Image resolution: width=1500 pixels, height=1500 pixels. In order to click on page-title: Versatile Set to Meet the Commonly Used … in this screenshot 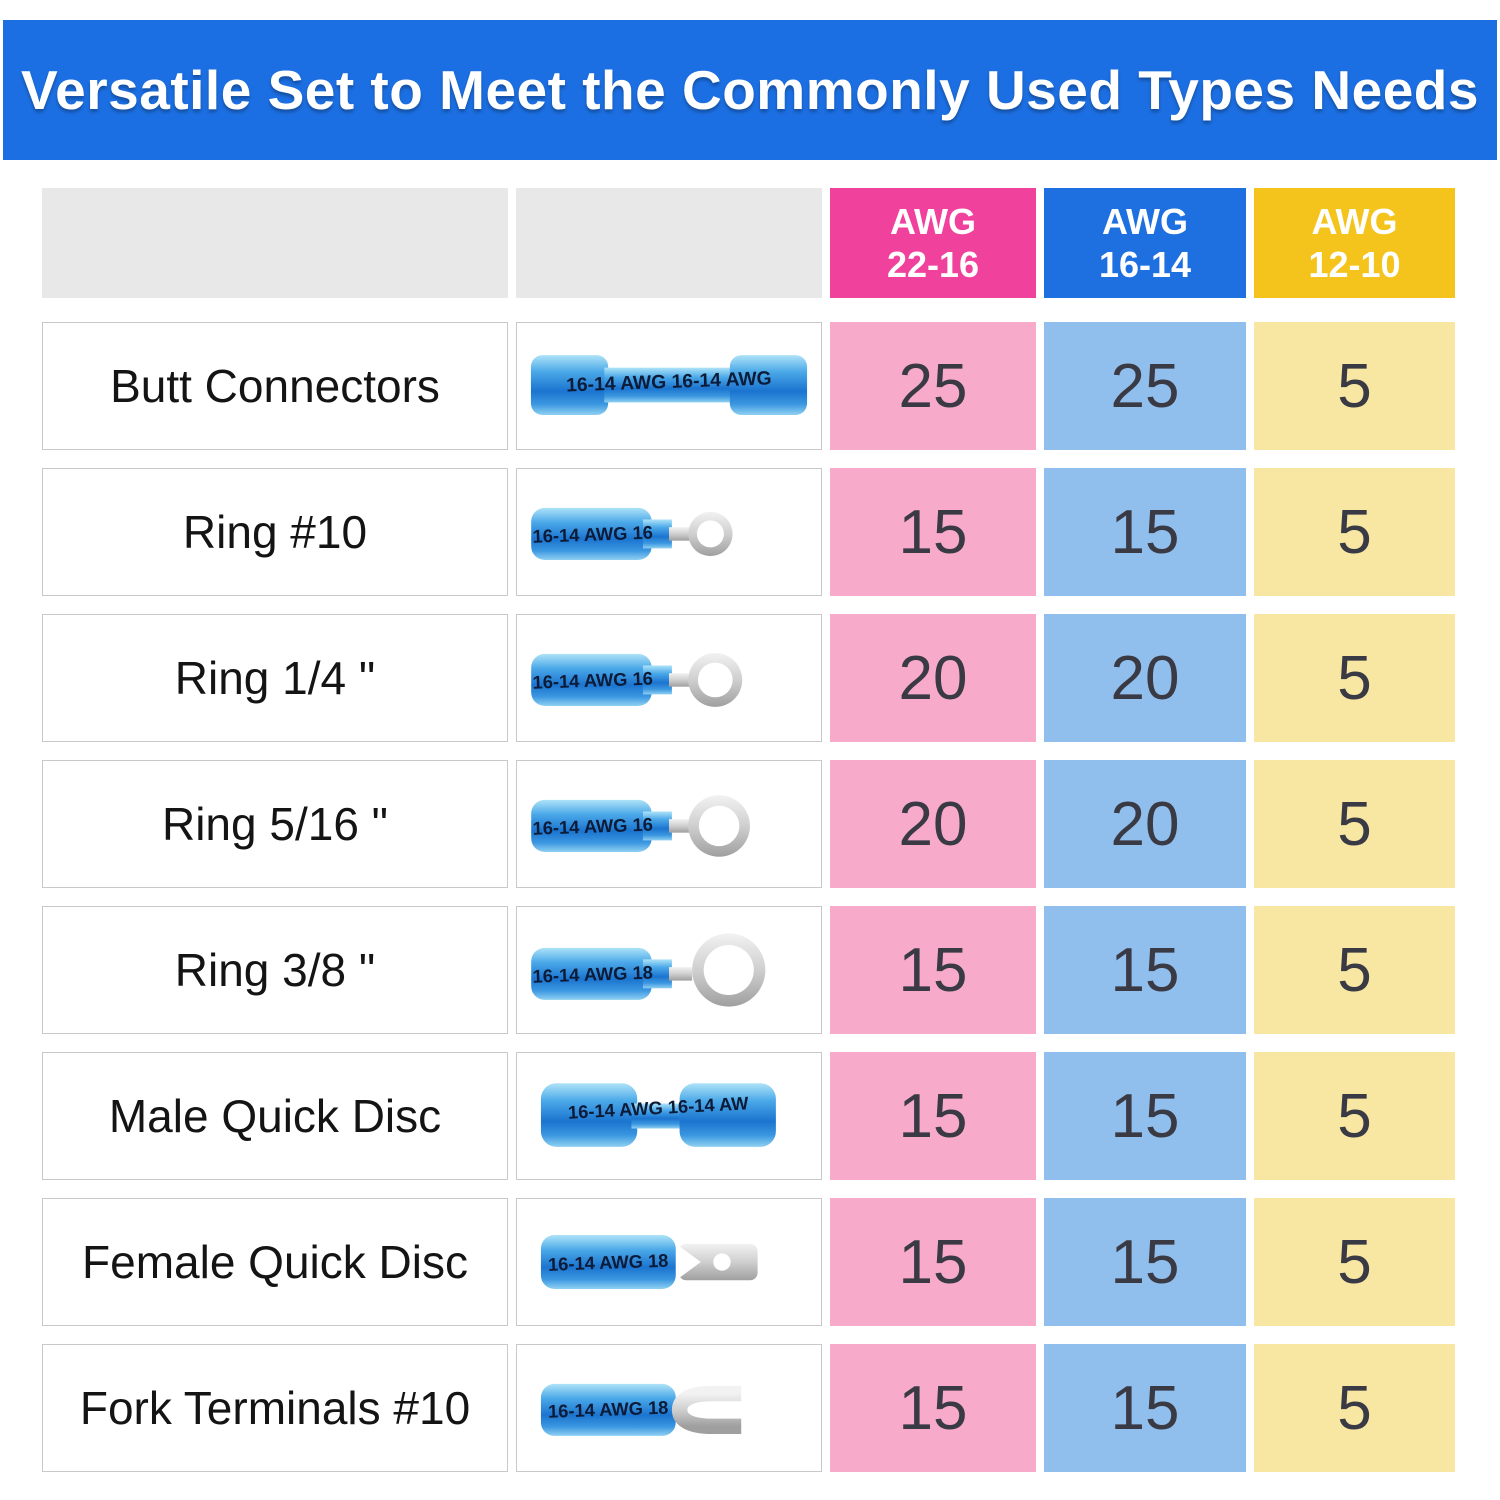, I will do `click(750, 90)`.